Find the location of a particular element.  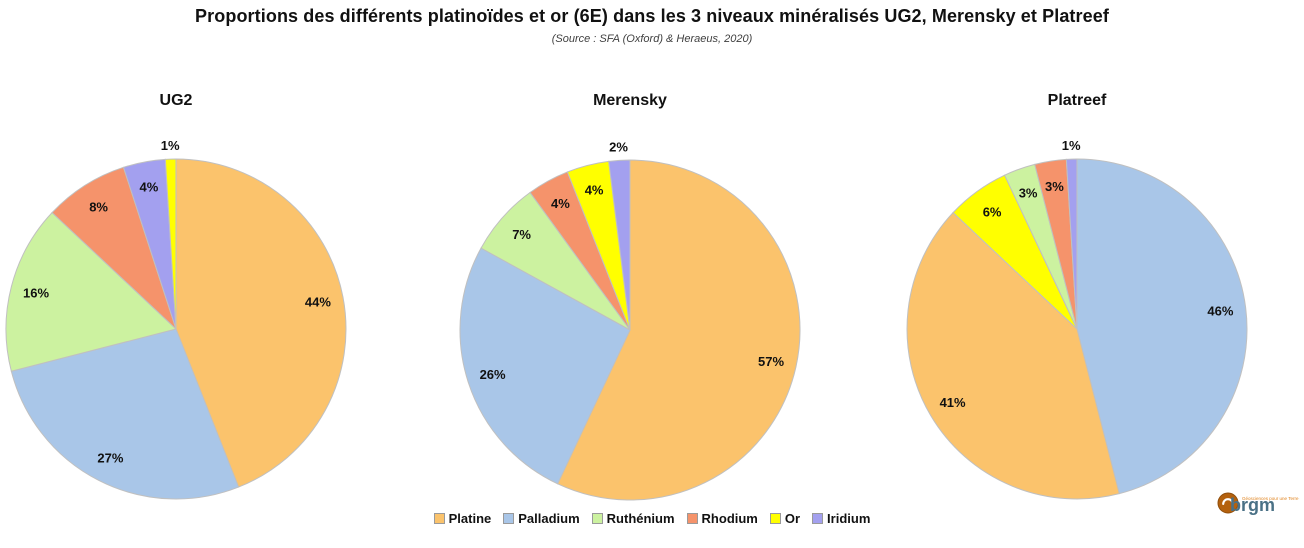

brgm-arc is located at coordinates (1228, 502).